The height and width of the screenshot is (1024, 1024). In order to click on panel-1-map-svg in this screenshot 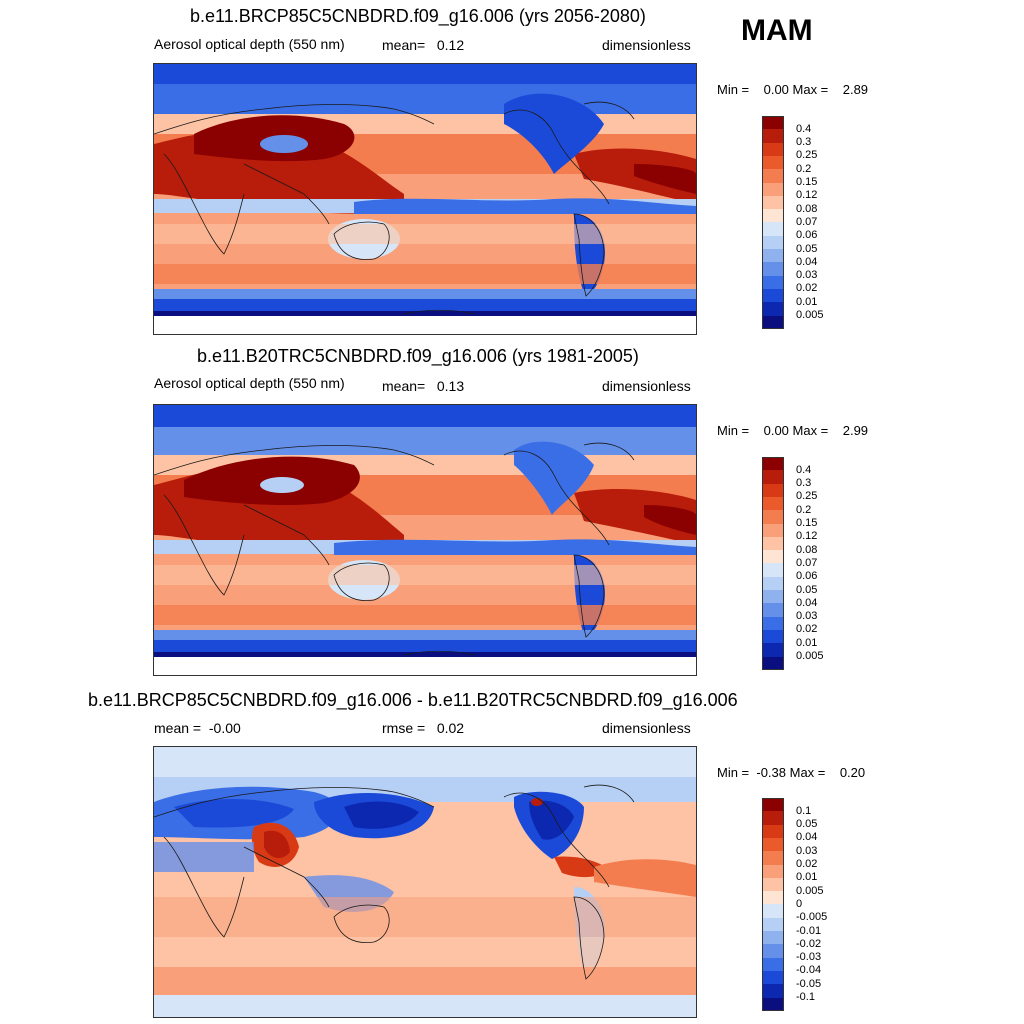, I will do `click(425, 199)`.